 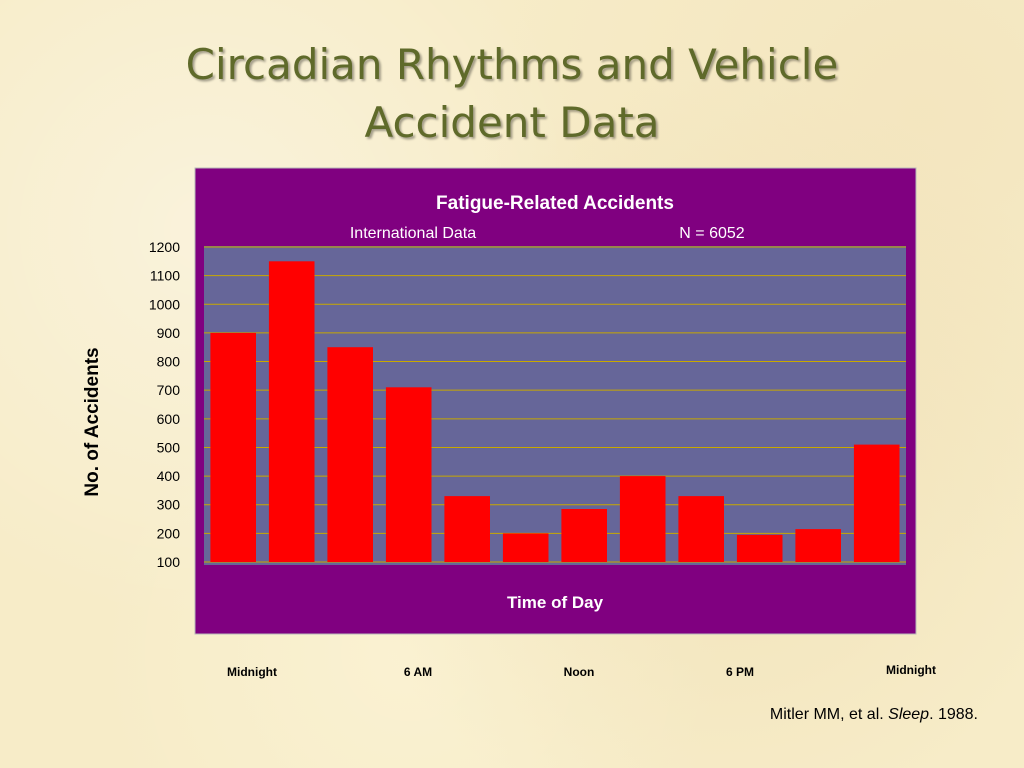 I want to click on time-label-6pm: 6 PM, so click(x=740, y=672).